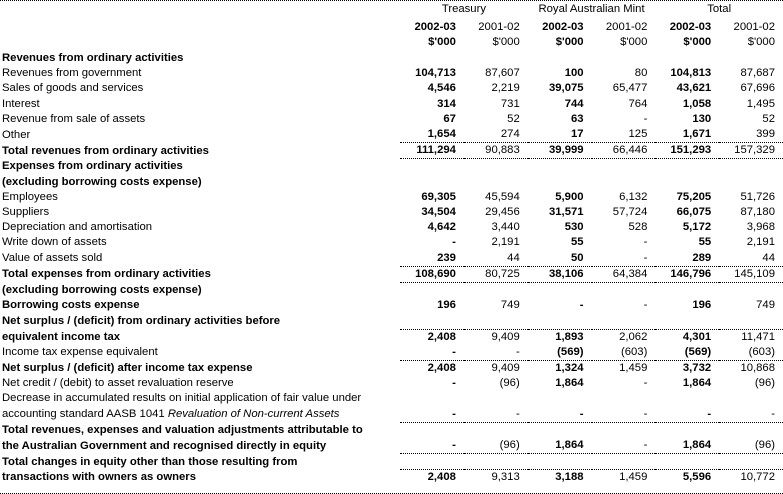  What do you see at coordinates (495, 336) in the screenshot?
I see `cell-value: 9,409` at bounding box center [495, 336].